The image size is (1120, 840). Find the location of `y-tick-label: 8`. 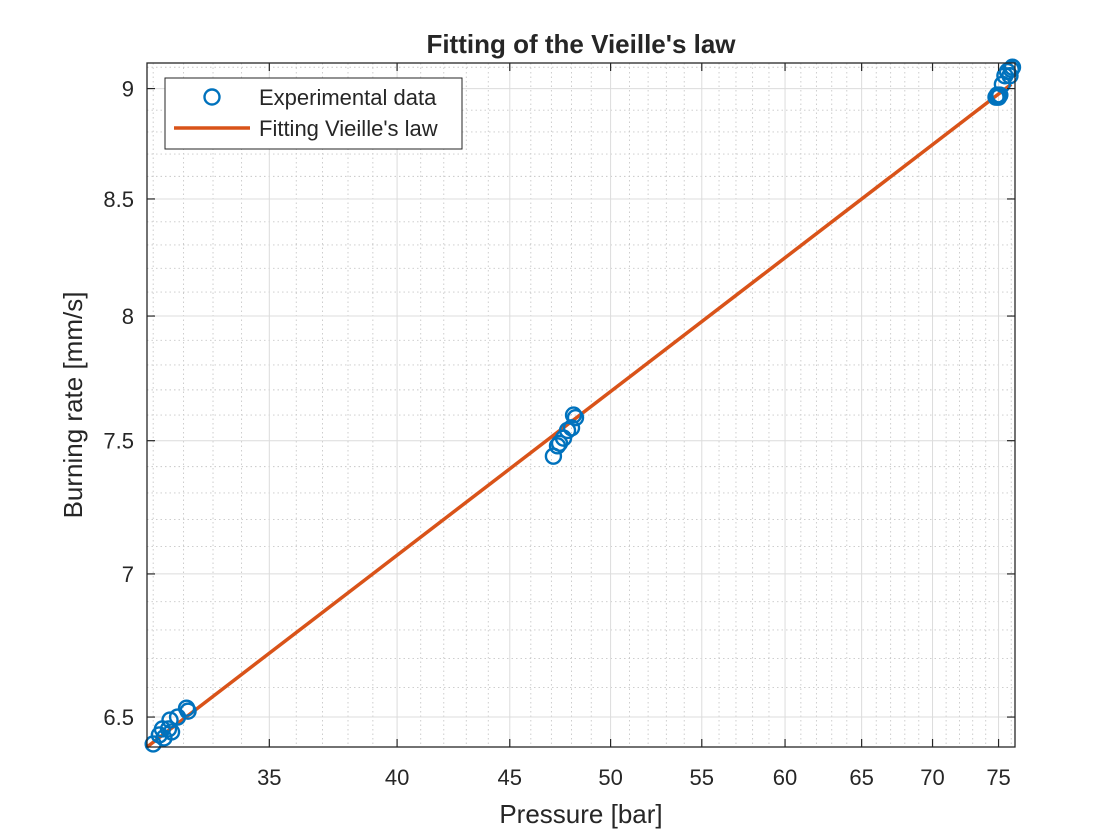

y-tick-label: 8 is located at coordinates (128, 316).